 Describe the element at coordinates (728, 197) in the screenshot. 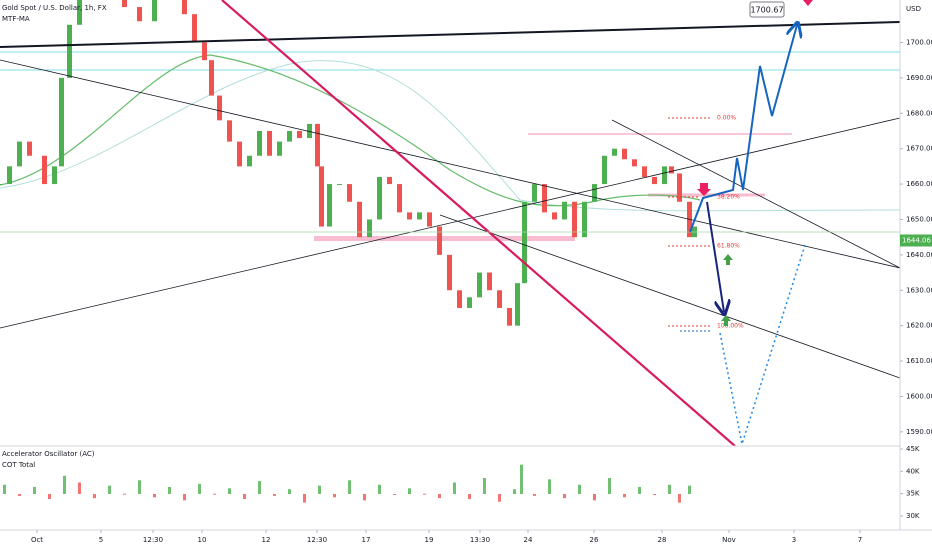

I see `fib-label: 38.20%` at that location.